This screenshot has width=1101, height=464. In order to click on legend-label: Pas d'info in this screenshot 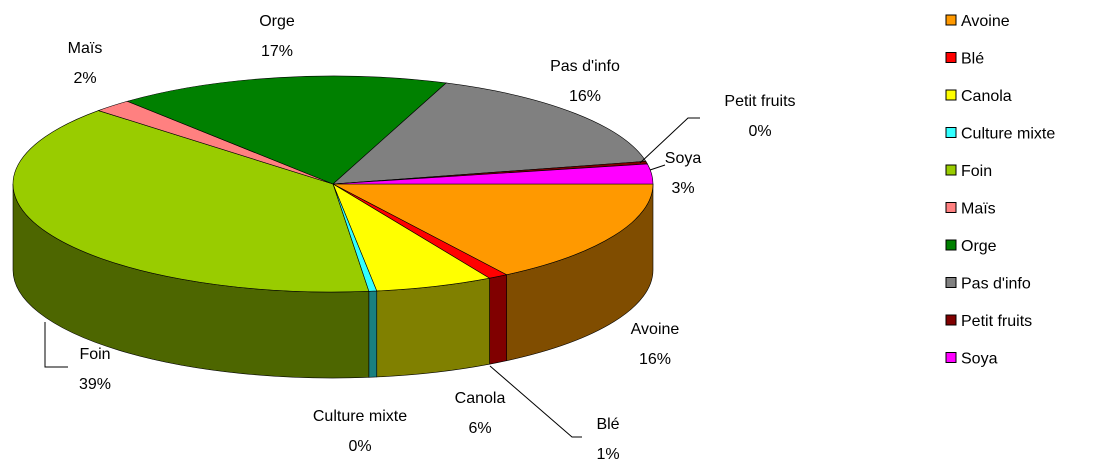, I will do `click(996, 284)`.